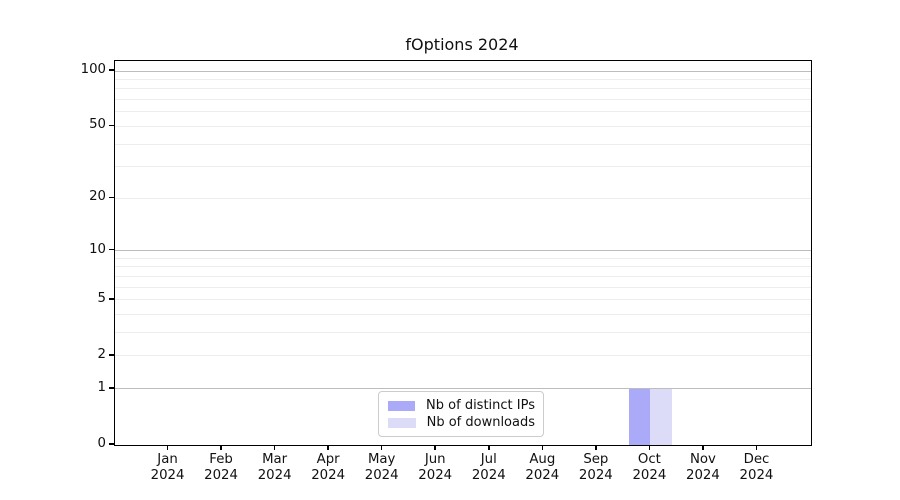 This screenshot has width=900, height=500. What do you see at coordinates (93, 69) in the screenshot?
I see `y-tick-label: 100` at bounding box center [93, 69].